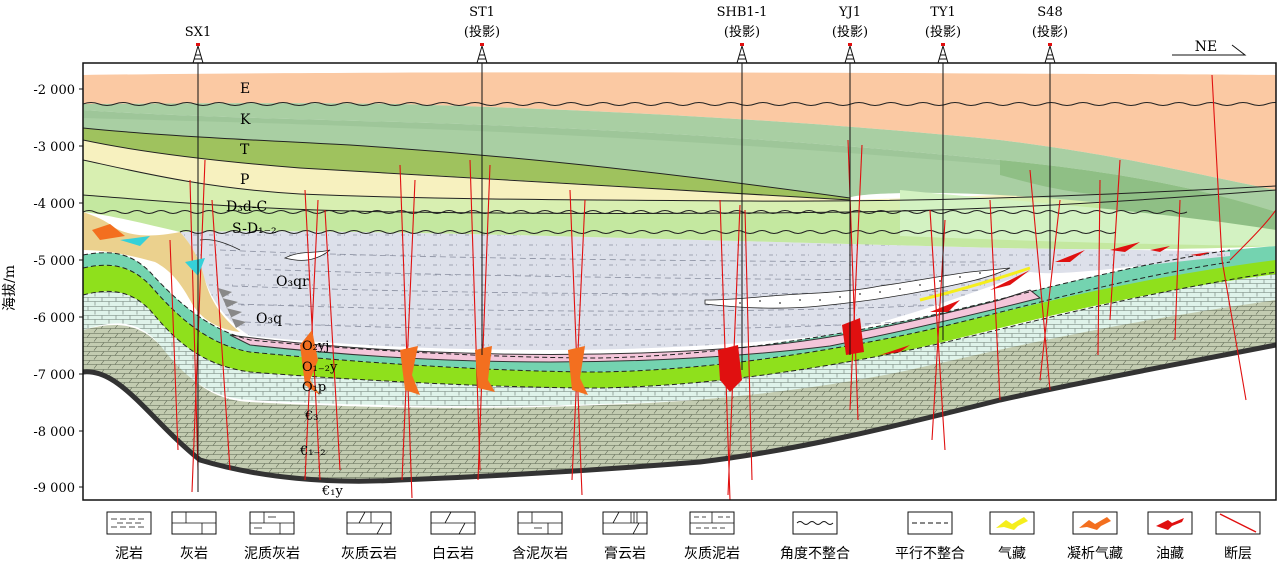 Image resolution: width=1283 pixels, height=562 pixels. Describe the element at coordinates (129, 536) in the screenshot. I see `legend-item-mudstone: 泥岩` at that location.